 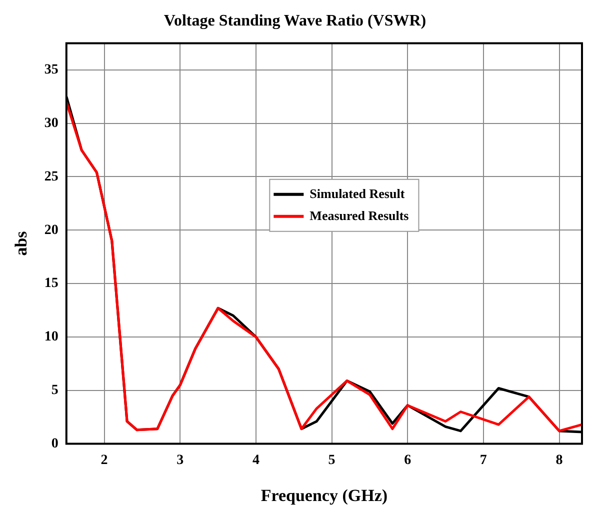 I want to click on y-axis-title: abs, so click(x=21, y=243).